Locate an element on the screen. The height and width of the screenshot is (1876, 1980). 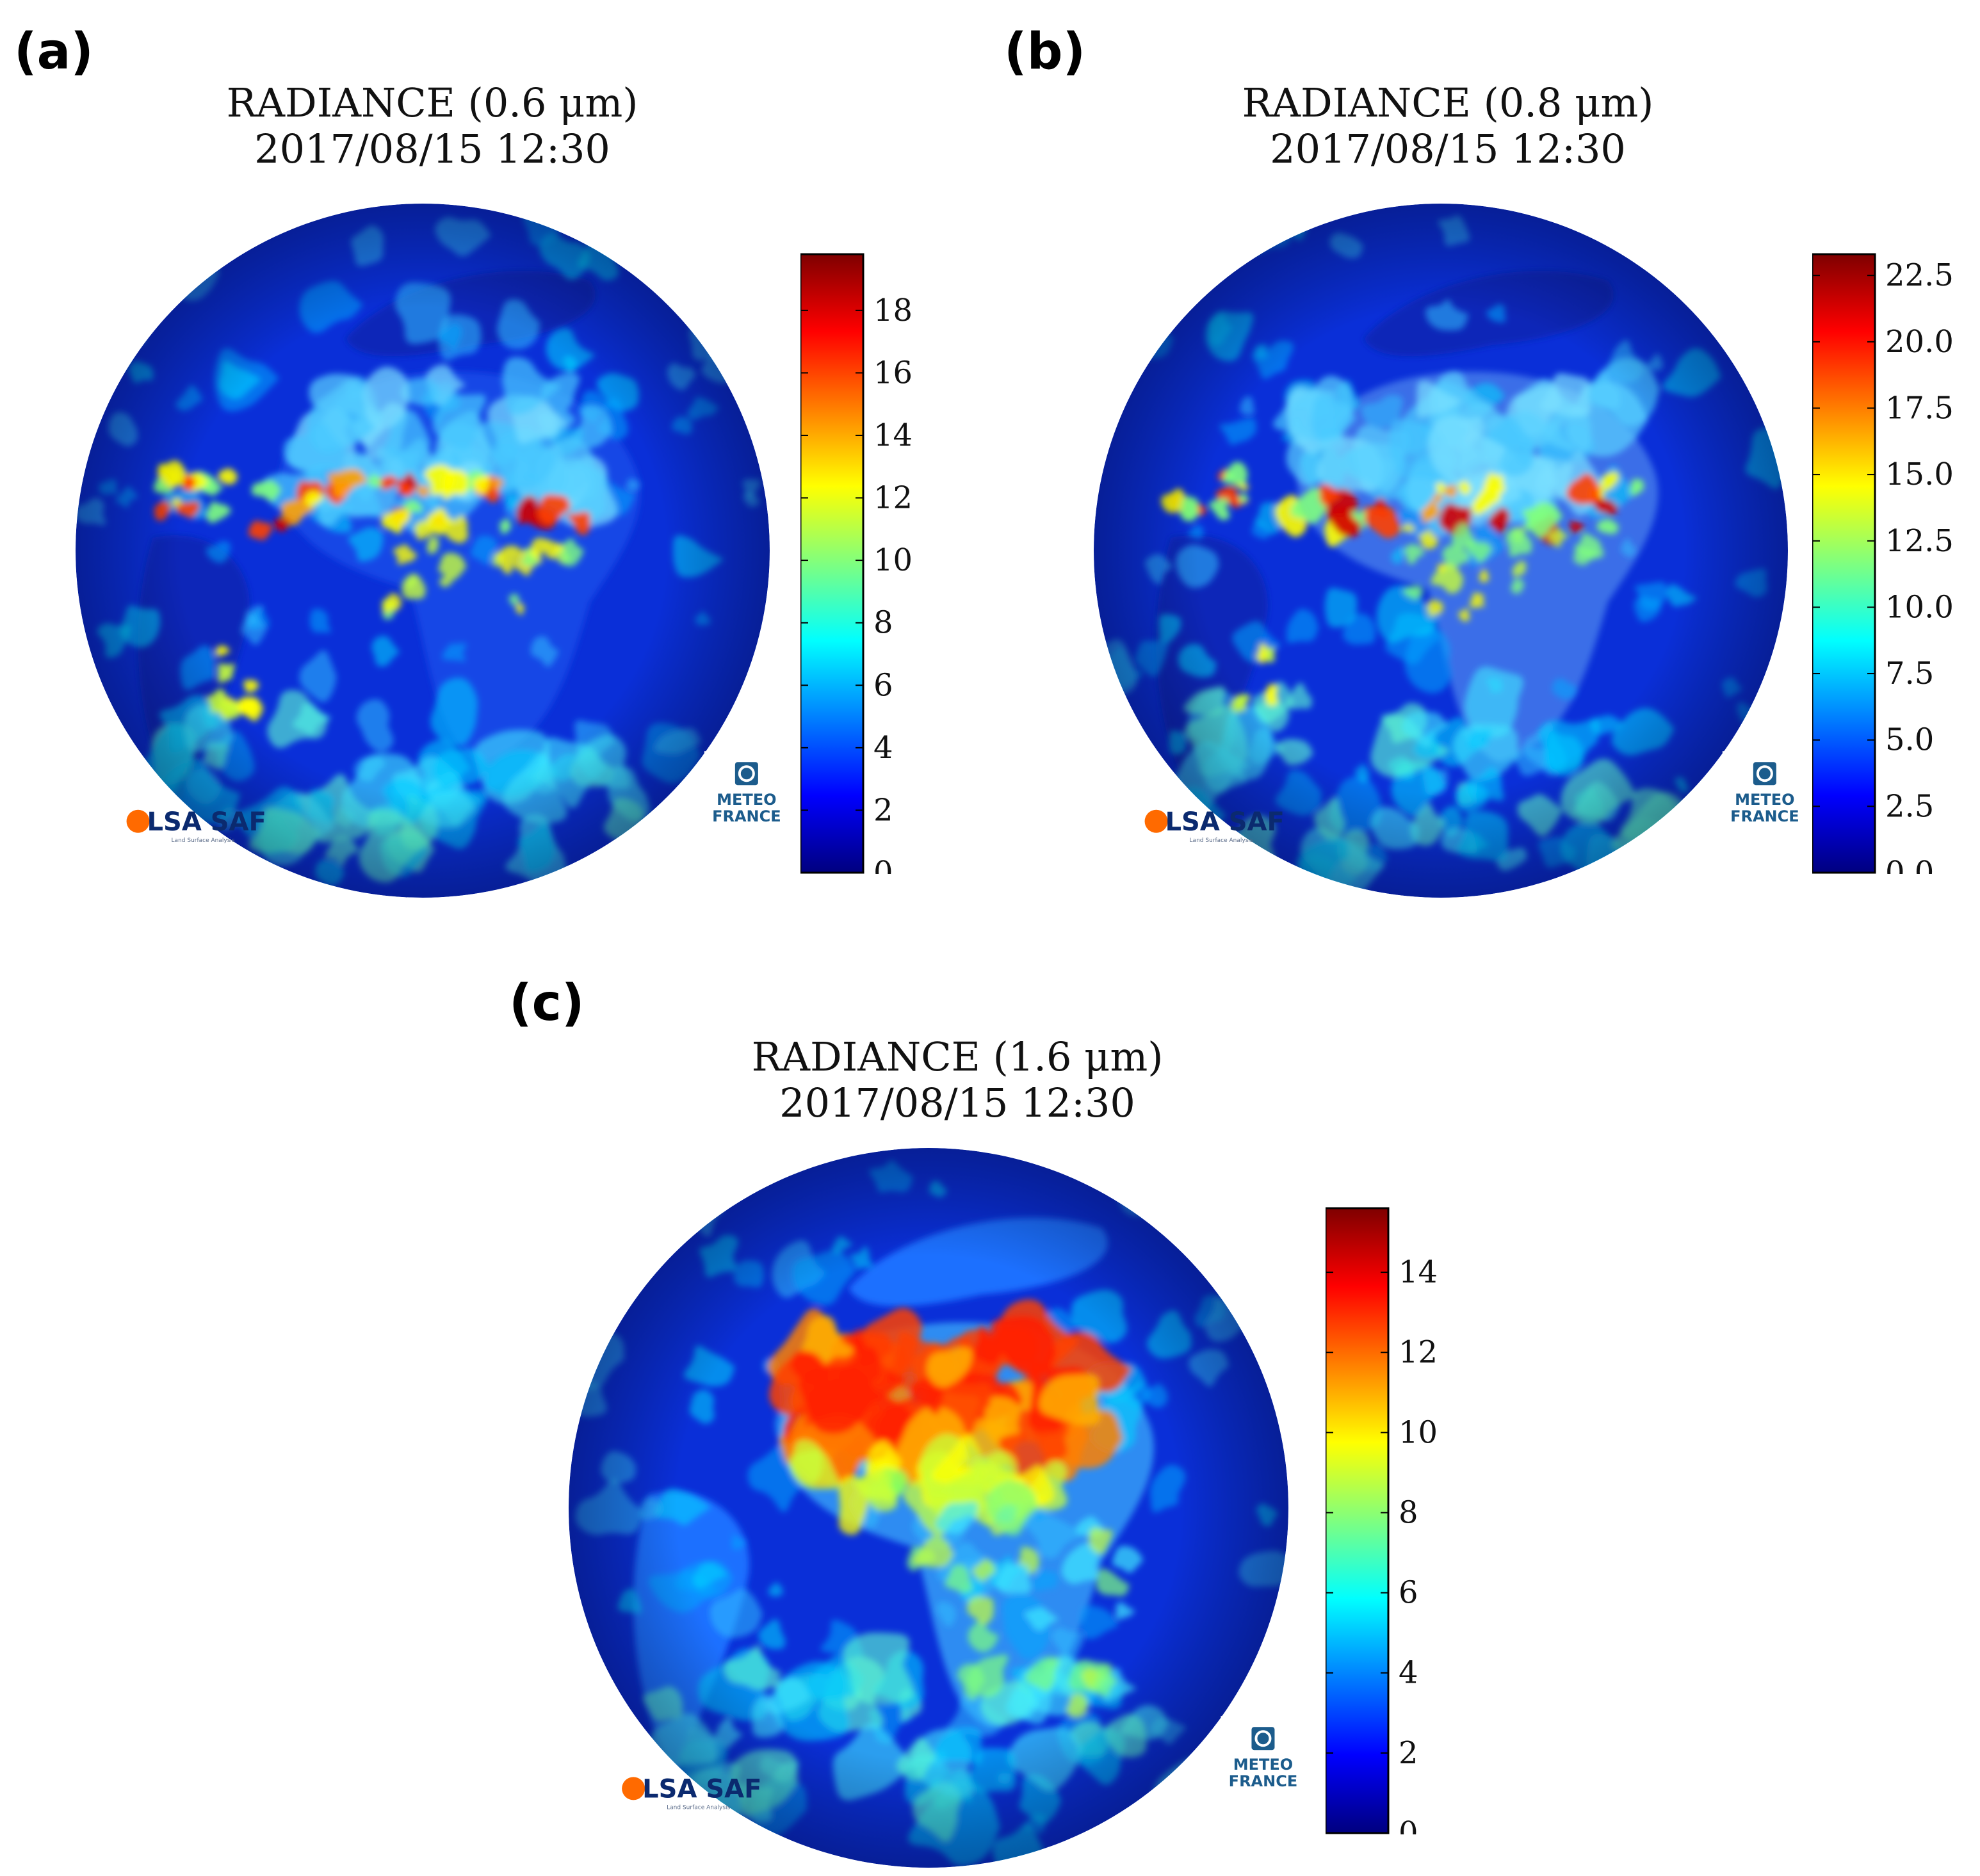
colorbar-tick-label: 10.0 is located at coordinates (1919, 607).